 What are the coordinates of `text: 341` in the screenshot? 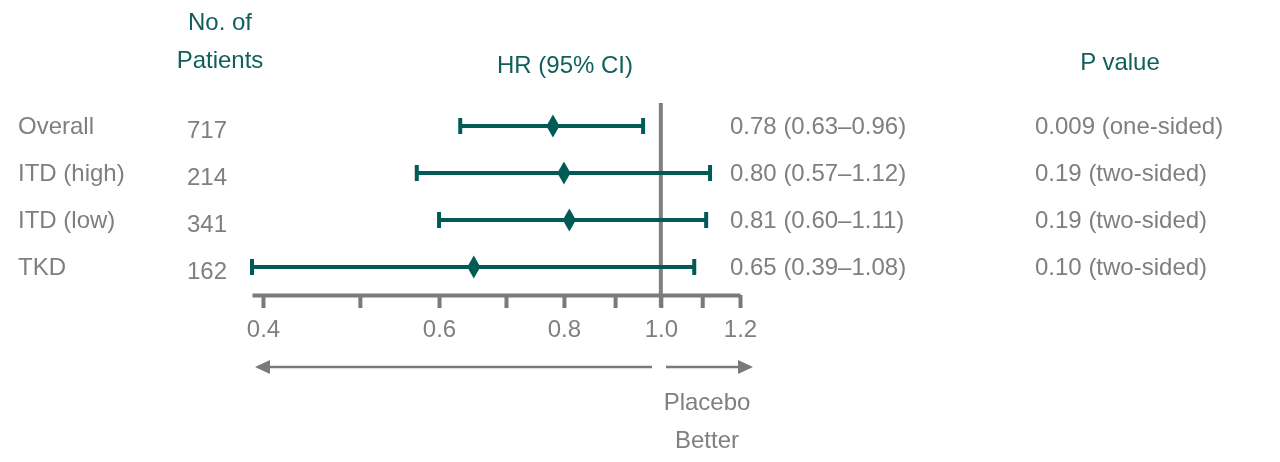 It's located at (207, 224).